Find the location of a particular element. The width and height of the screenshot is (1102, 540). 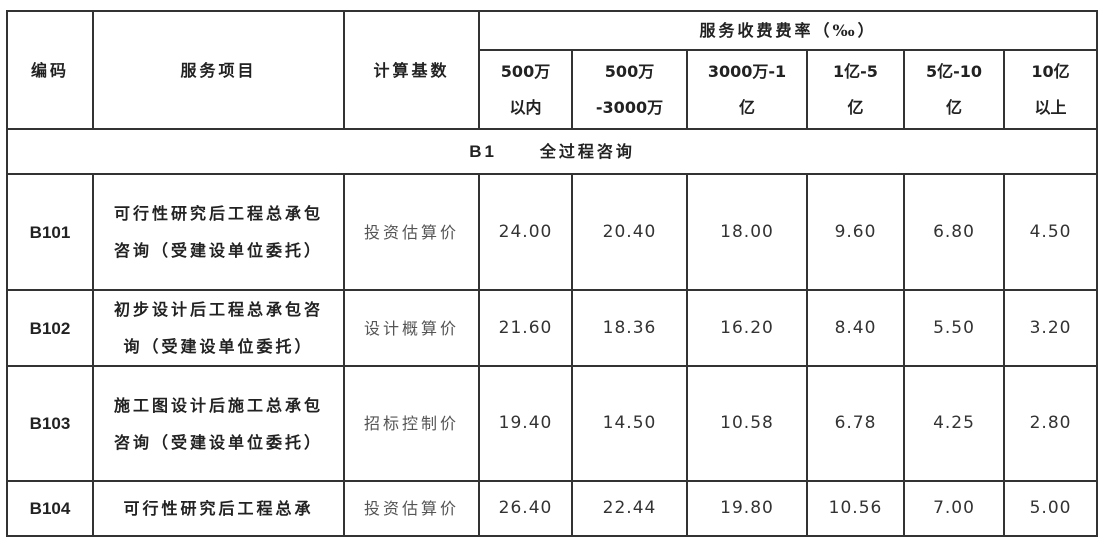

rate-cell: 18.00 is located at coordinates (747, 232).